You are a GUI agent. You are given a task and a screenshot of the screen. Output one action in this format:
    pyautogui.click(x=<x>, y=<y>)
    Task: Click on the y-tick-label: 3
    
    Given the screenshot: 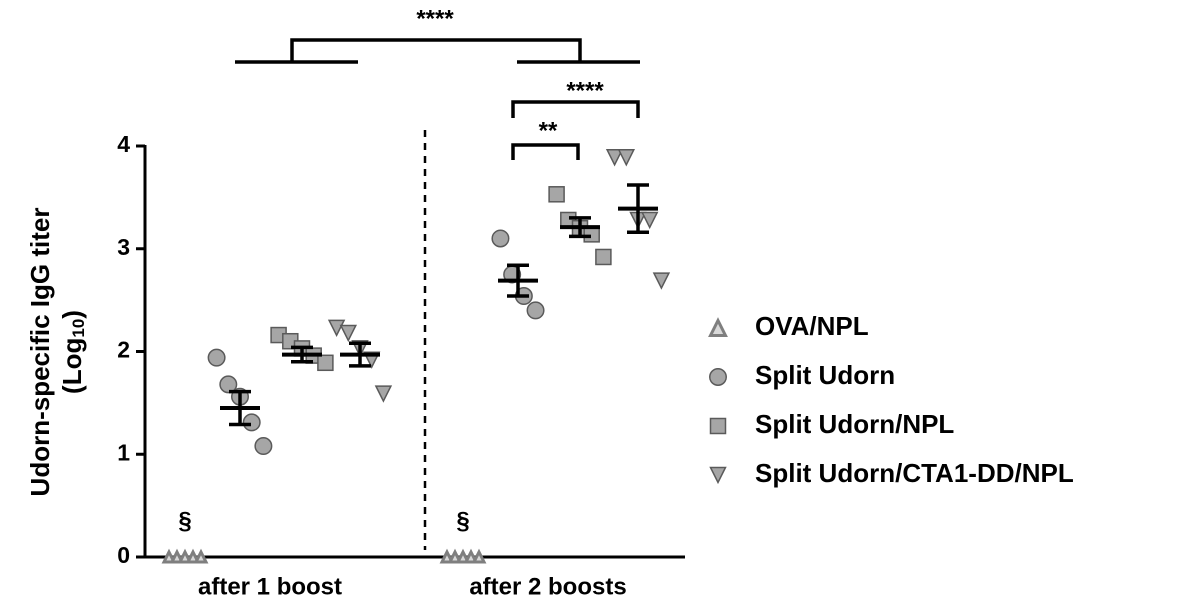 What is the action you would take?
    pyautogui.click(x=123, y=247)
    